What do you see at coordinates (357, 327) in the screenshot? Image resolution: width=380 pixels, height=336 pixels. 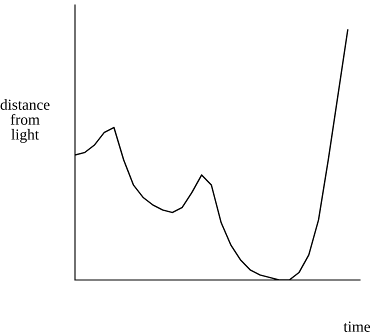 I see `x-axis-title: time` at bounding box center [357, 327].